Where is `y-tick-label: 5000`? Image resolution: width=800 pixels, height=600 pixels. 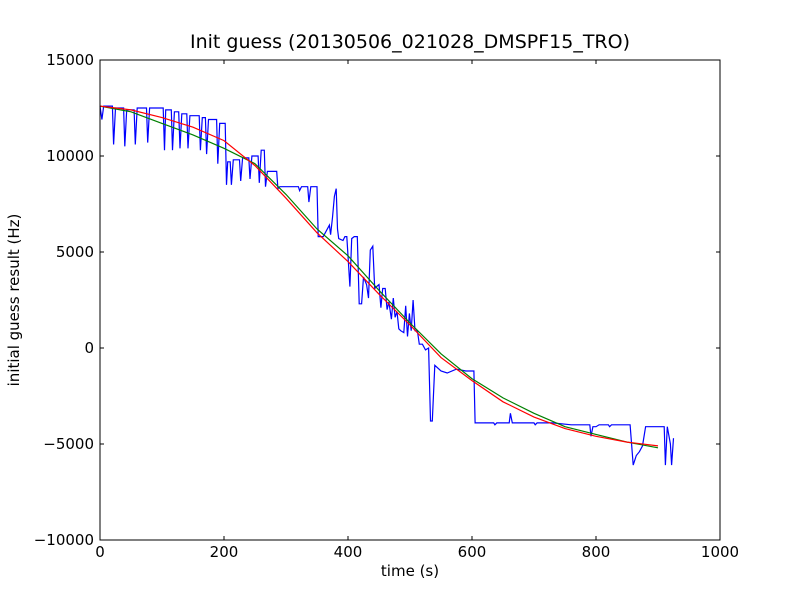 y-tick-label: 5000 is located at coordinates (75, 252).